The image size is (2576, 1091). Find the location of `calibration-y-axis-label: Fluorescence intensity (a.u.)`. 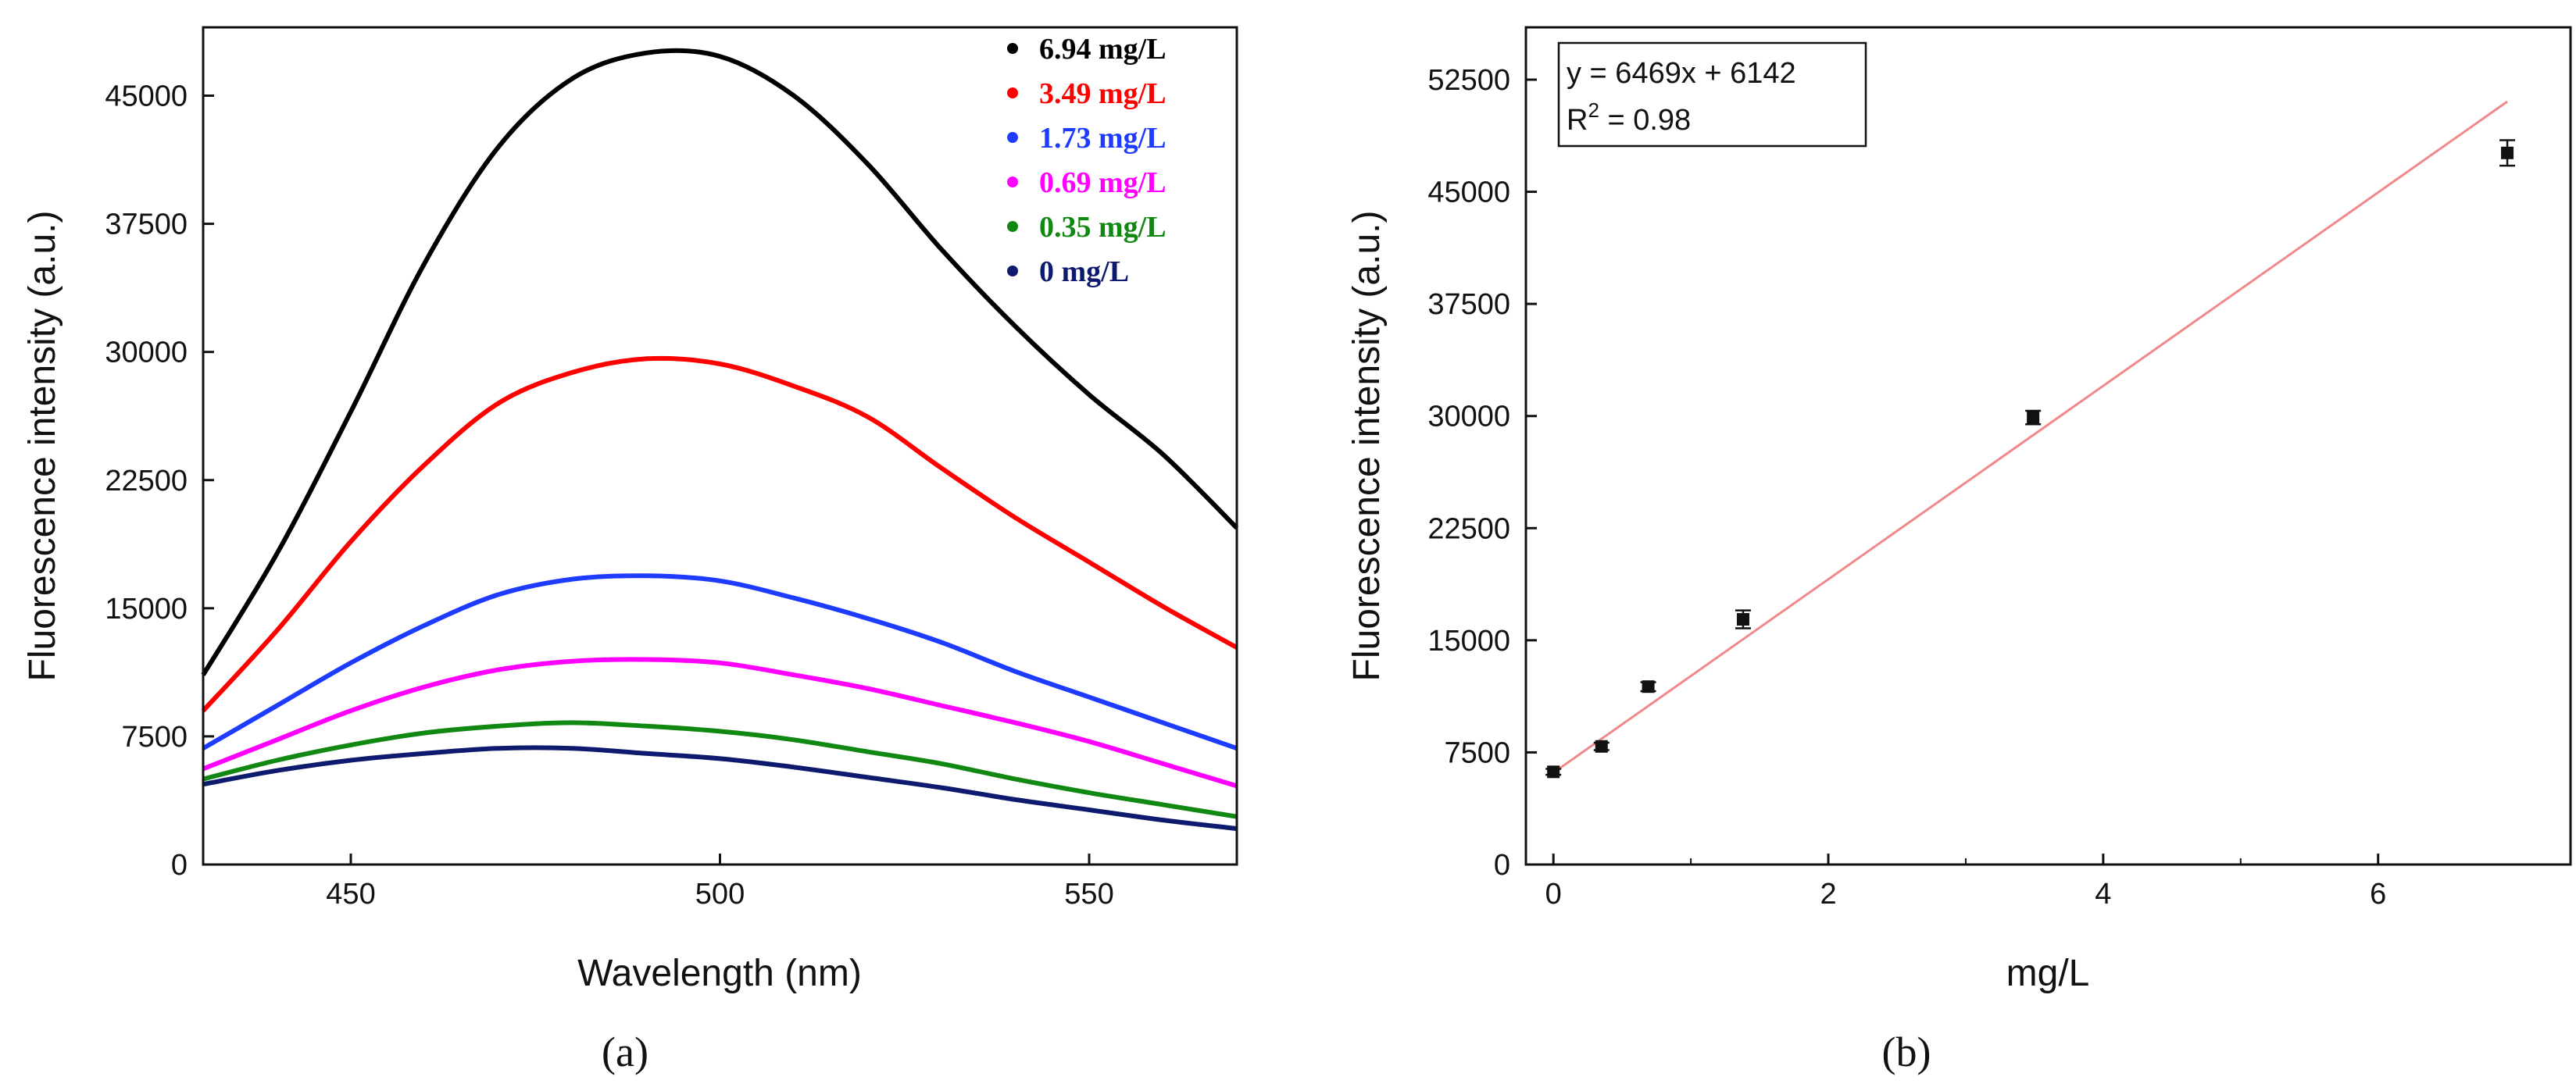

calibration-y-axis-label: Fluorescence intensity (a.u.) is located at coordinates (1367, 447).